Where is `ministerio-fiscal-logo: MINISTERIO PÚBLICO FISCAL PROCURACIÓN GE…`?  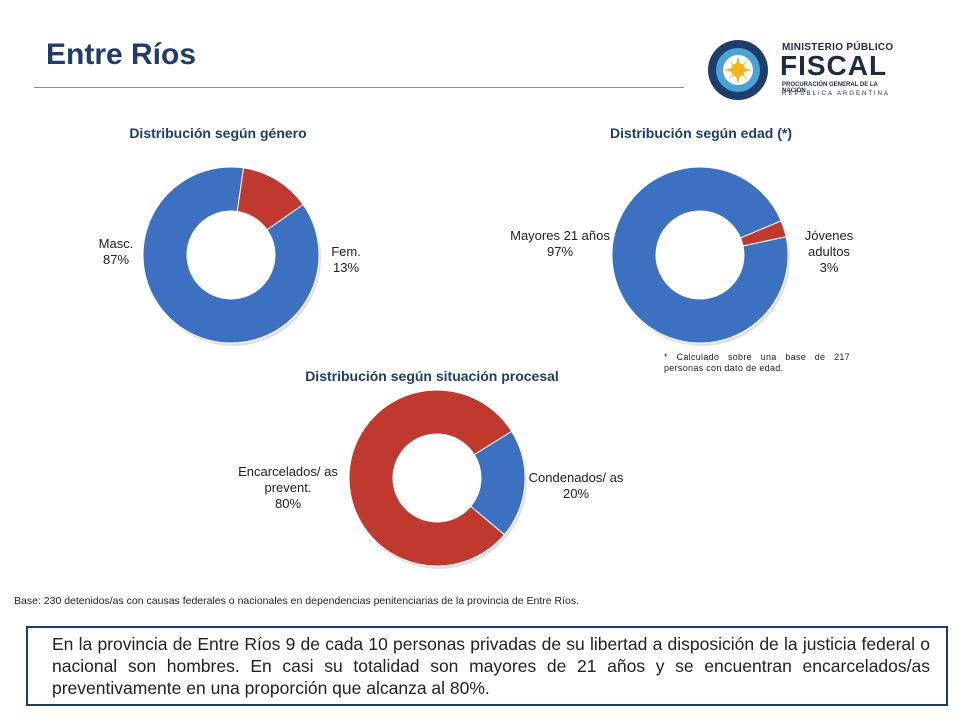 ministerio-fiscal-logo: MINISTERIO PÚBLICO FISCAL PROCURACIÓN GE… is located at coordinates (801, 70).